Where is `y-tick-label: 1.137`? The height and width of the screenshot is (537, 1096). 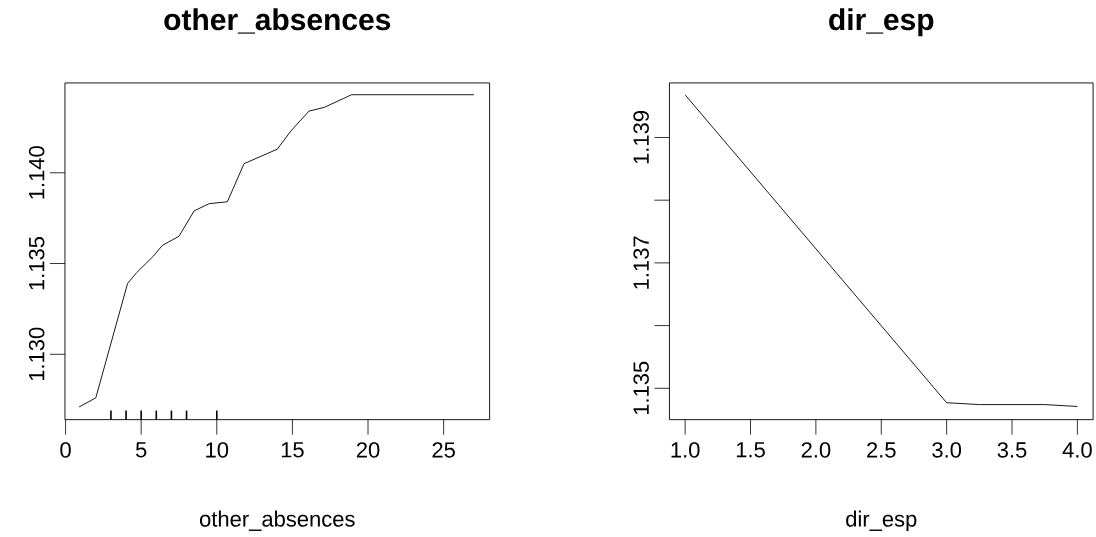 y-tick-label: 1.137 is located at coordinates (641, 262).